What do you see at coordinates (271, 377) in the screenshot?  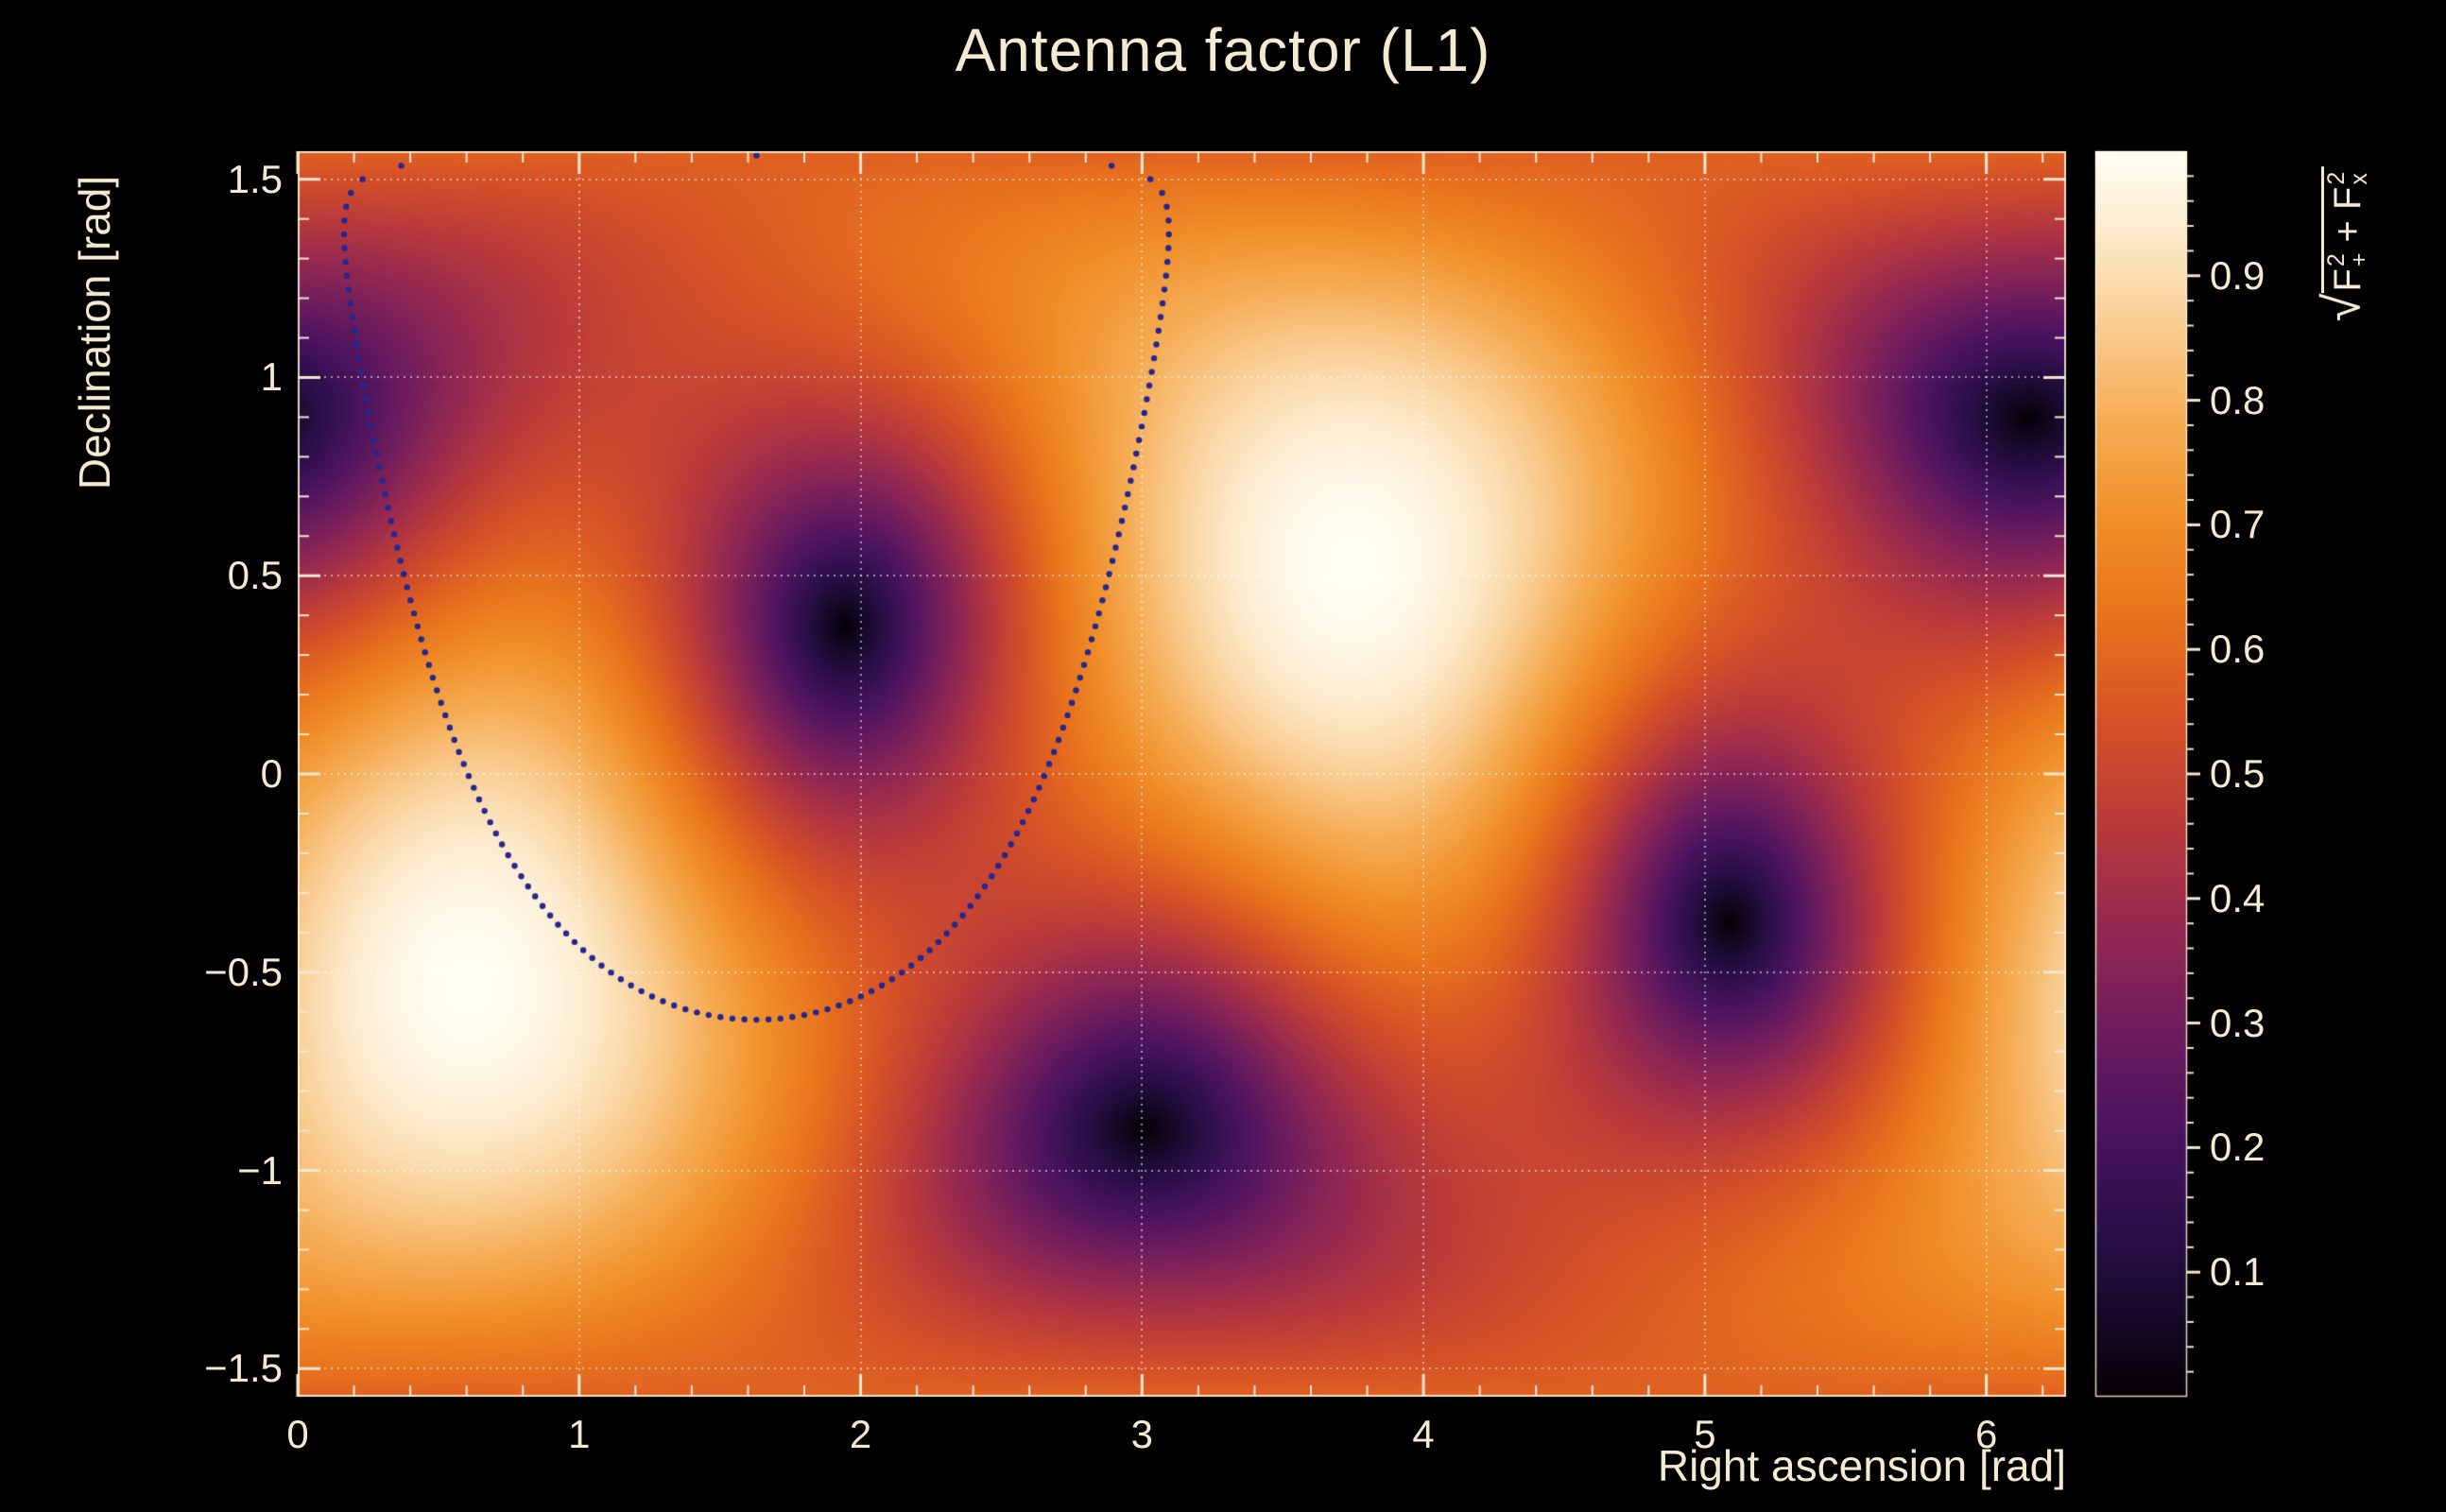 I see `y-tick-label: 1` at bounding box center [271, 377].